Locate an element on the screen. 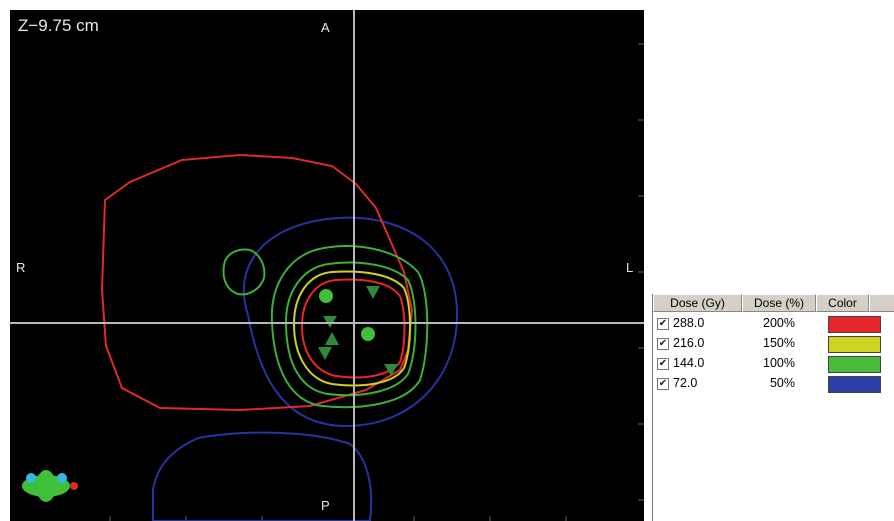 The image size is (894, 521). structure-small-circle is located at coordinates (244, 272).